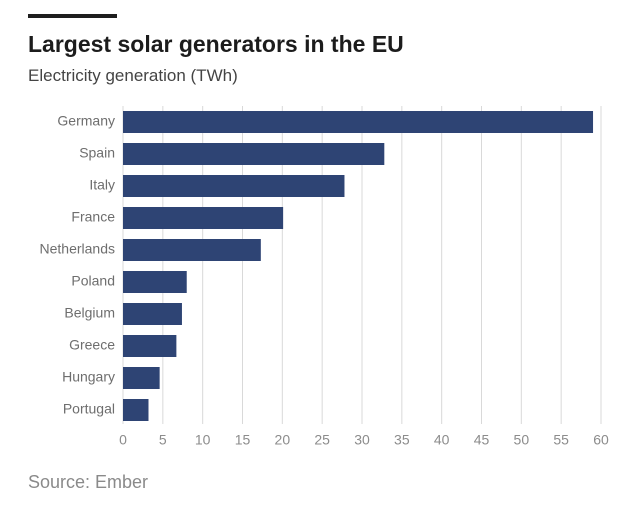 The image size is (639, 509). I want to click on x-tick-label-40: 40, so click(442, 440).